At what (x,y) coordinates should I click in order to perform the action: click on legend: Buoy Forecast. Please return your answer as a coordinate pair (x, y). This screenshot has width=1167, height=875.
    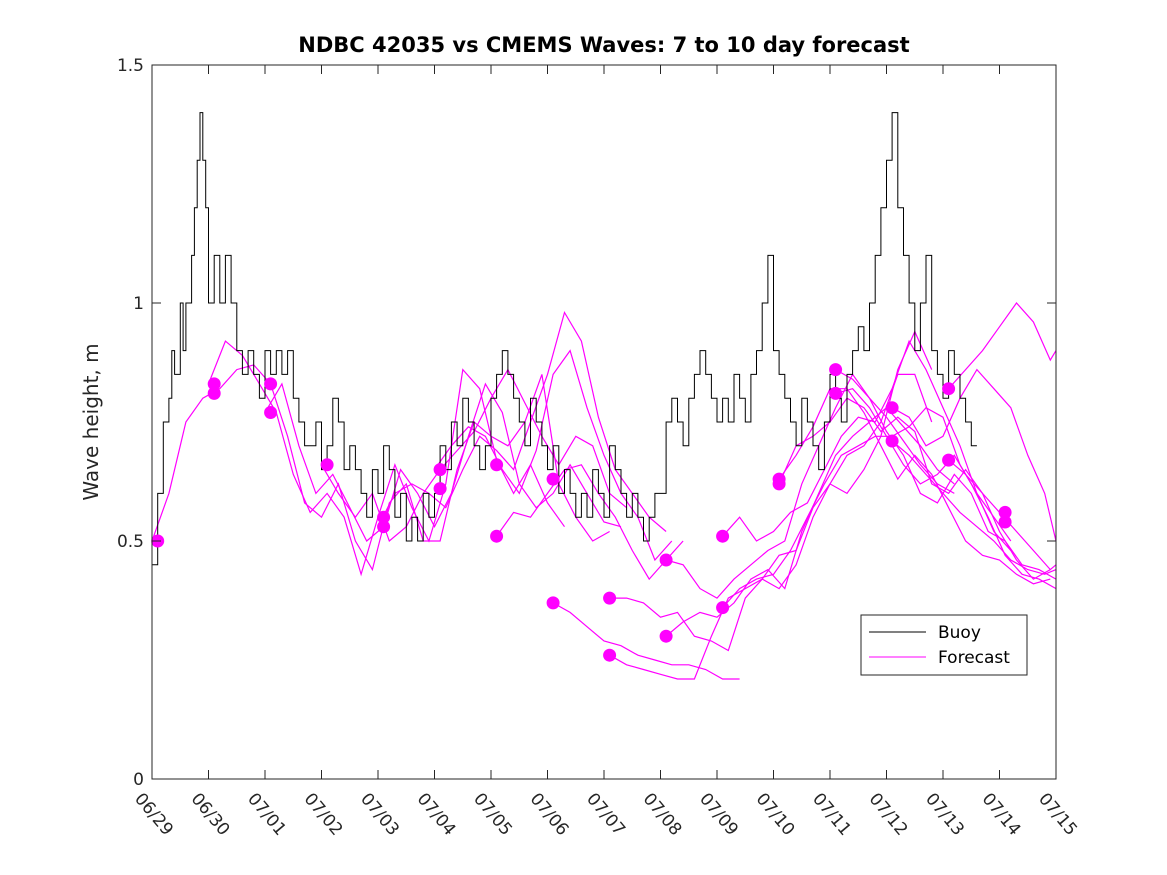
    Looking at the image, I should click on (944, 645).